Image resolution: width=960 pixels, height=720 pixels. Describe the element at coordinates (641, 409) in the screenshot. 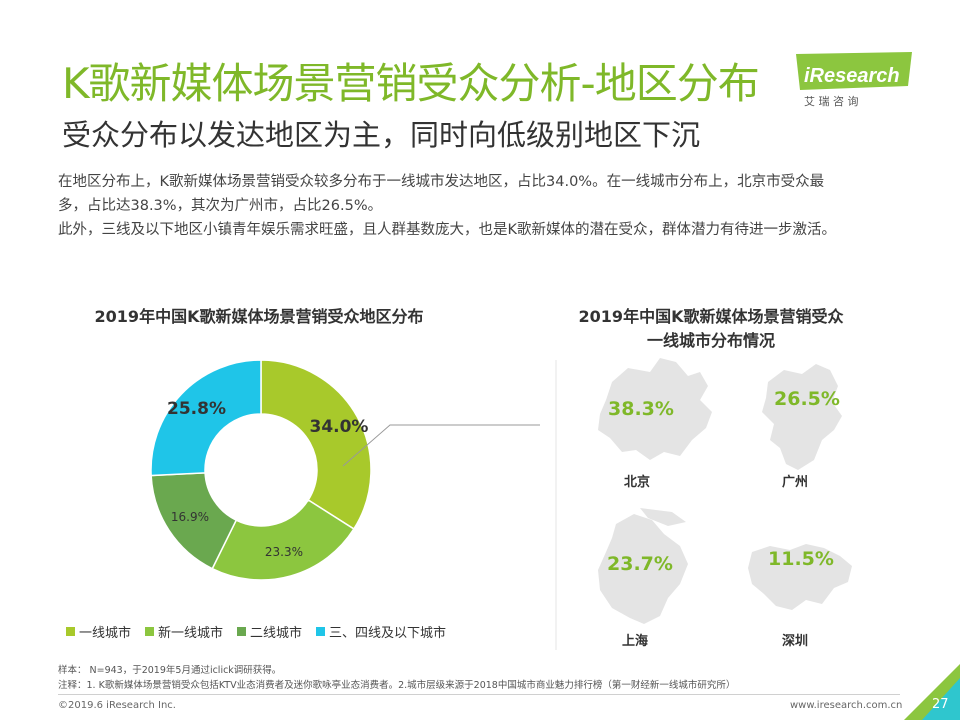

I see `beijing-value: 38.3%` at that location.